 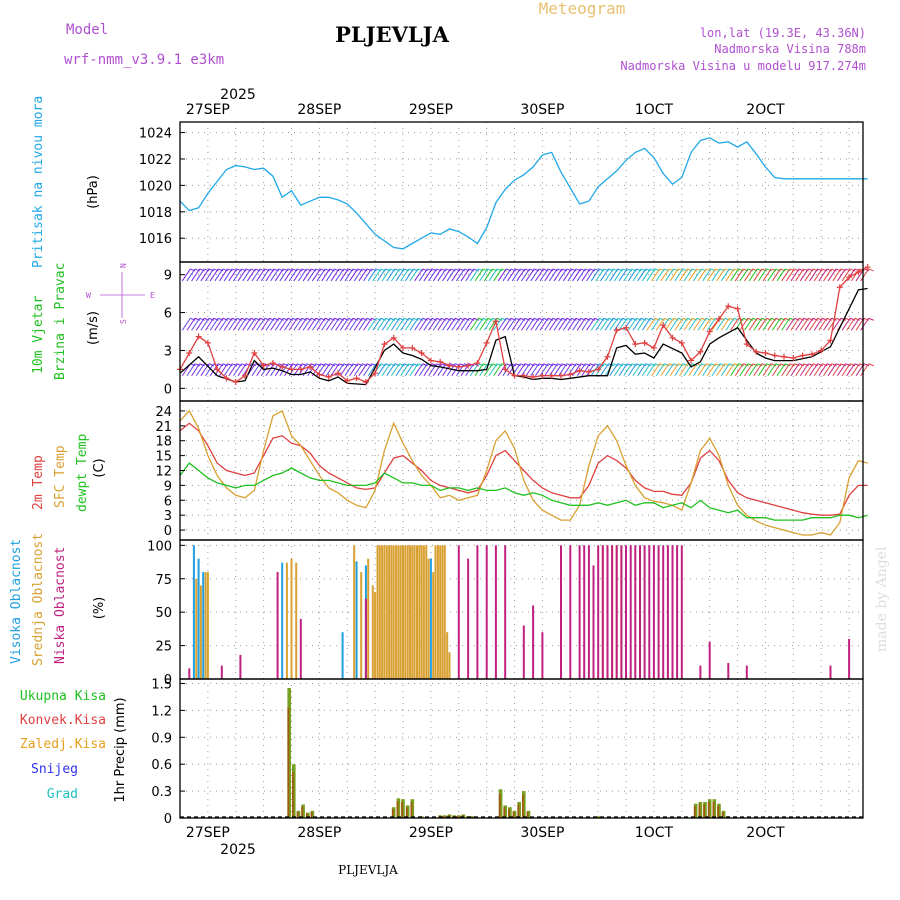 I want to click on compass-north: N, so click(x=123, y=265).